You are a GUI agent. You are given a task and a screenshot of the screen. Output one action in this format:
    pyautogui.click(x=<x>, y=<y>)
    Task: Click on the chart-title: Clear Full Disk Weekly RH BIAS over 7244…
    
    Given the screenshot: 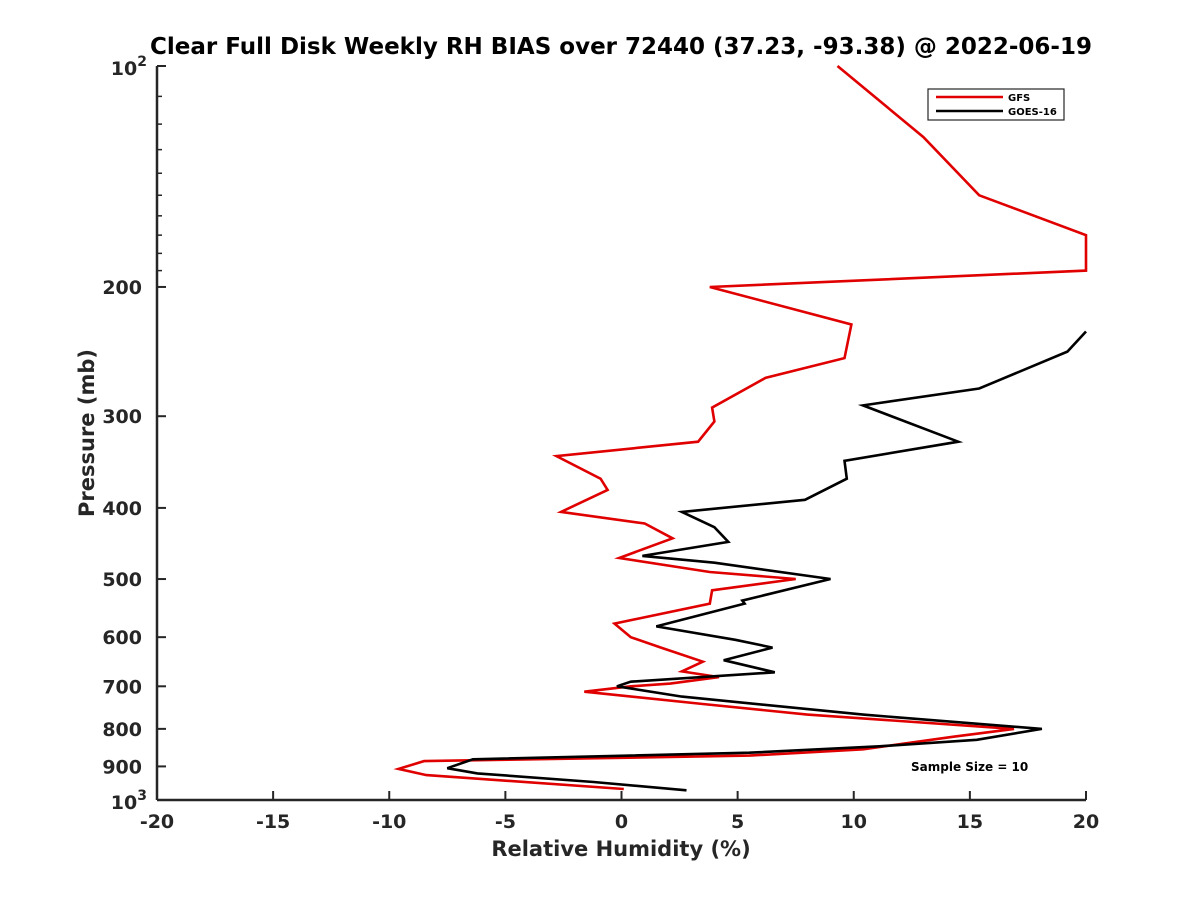 What is the action you would take?
    pyautogui.click(x=621, y=47)
    